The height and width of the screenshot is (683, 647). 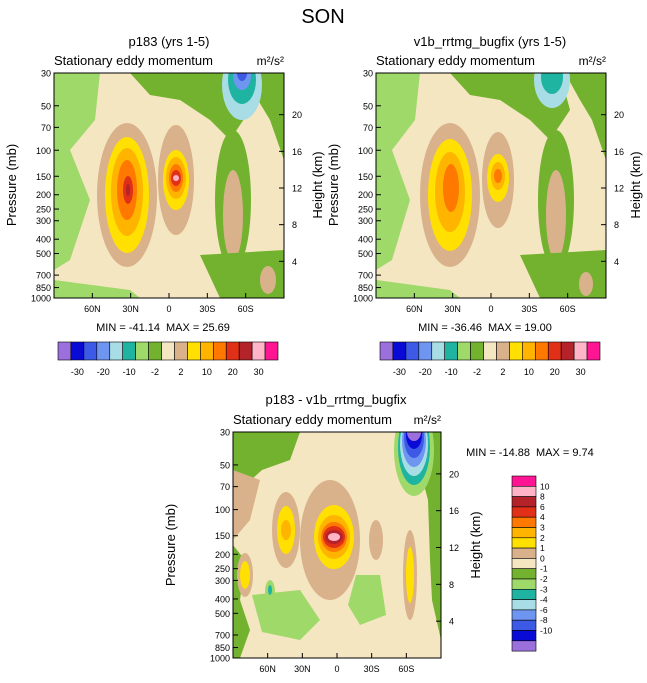 I want to click on y2-tick-label: 20, so click(x=619, y=115).